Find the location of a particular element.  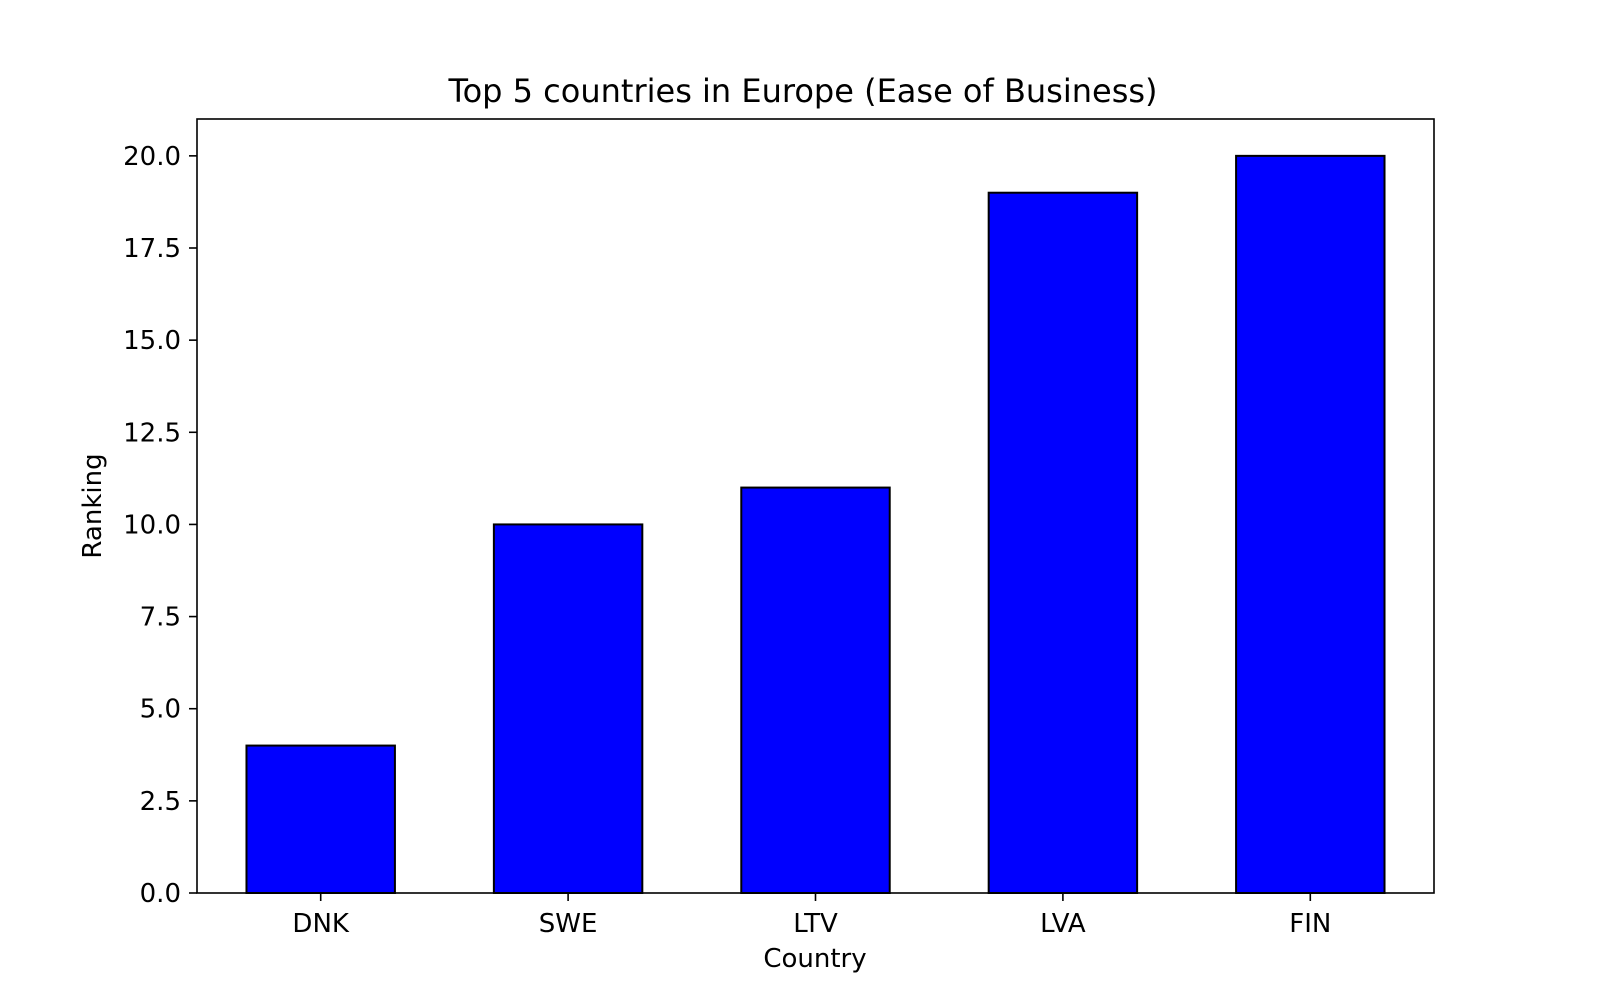

y-tick-label: 15.0 is located at coordinates (152, 341).